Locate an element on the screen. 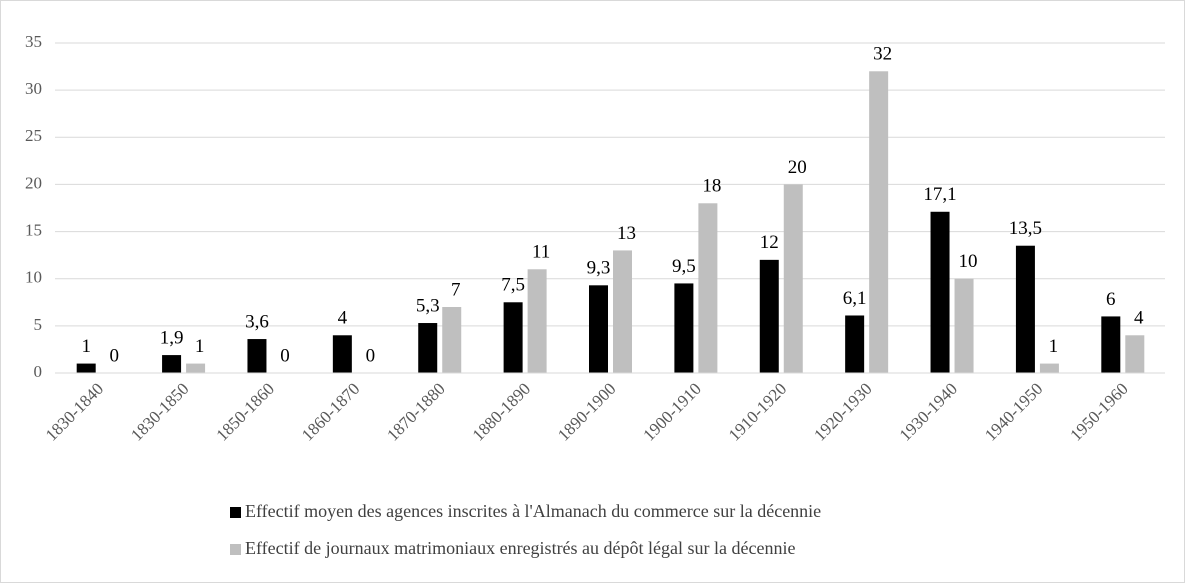 This screenshot has height=583, width=1185. y-tick-label: 15 is located at coordinates (33, 229).